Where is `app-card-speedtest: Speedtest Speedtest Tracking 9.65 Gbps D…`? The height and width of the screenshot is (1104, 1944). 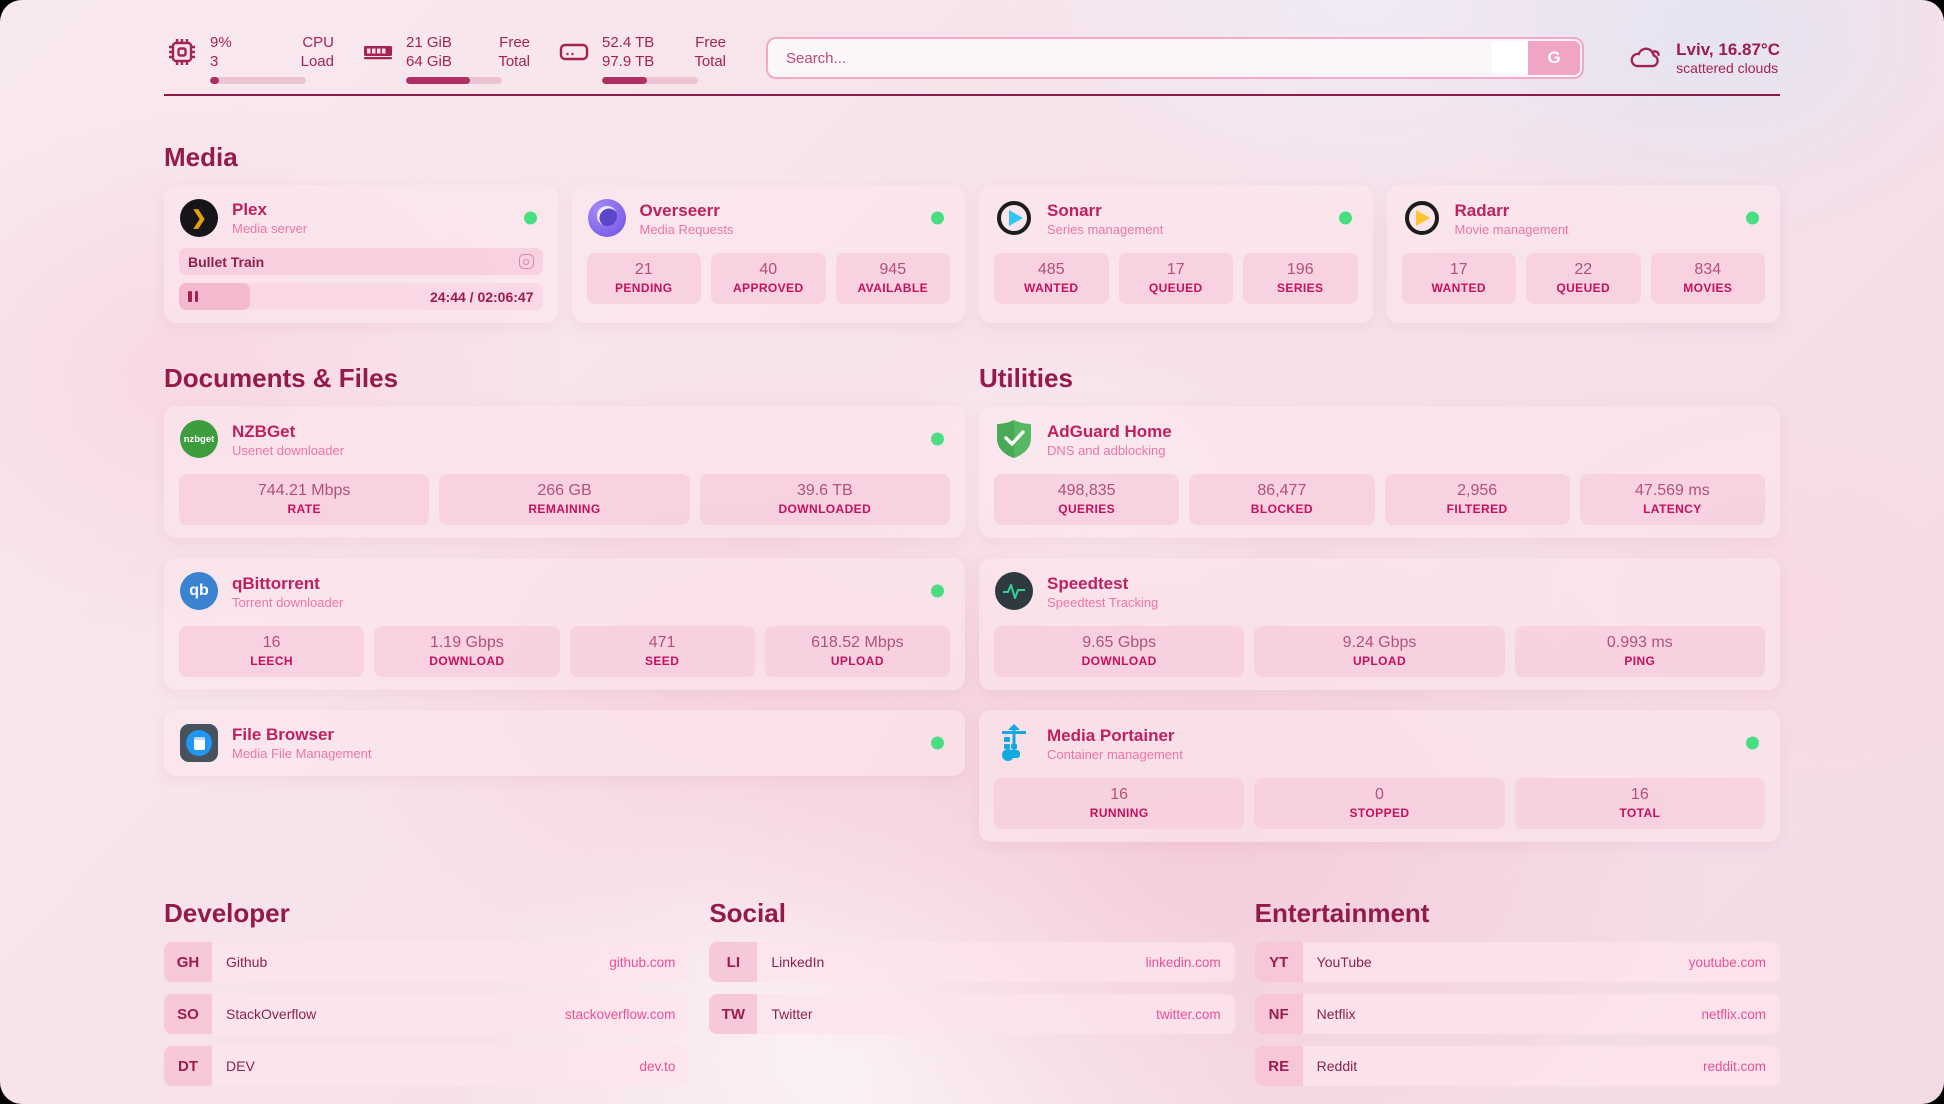 app-card-speedtest: Speedtest Speedtest Tracking 9.65 Gbps D… is located at coordinates (1379, 624).